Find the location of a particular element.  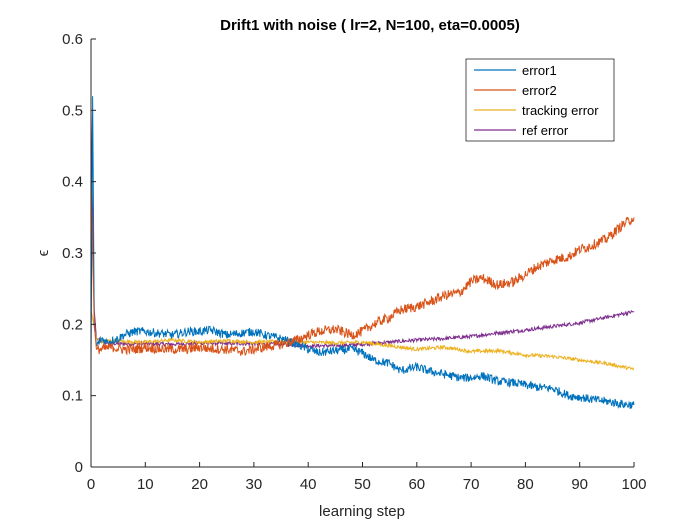

x-tick-label: 70 is located at coordinates (471, 484).